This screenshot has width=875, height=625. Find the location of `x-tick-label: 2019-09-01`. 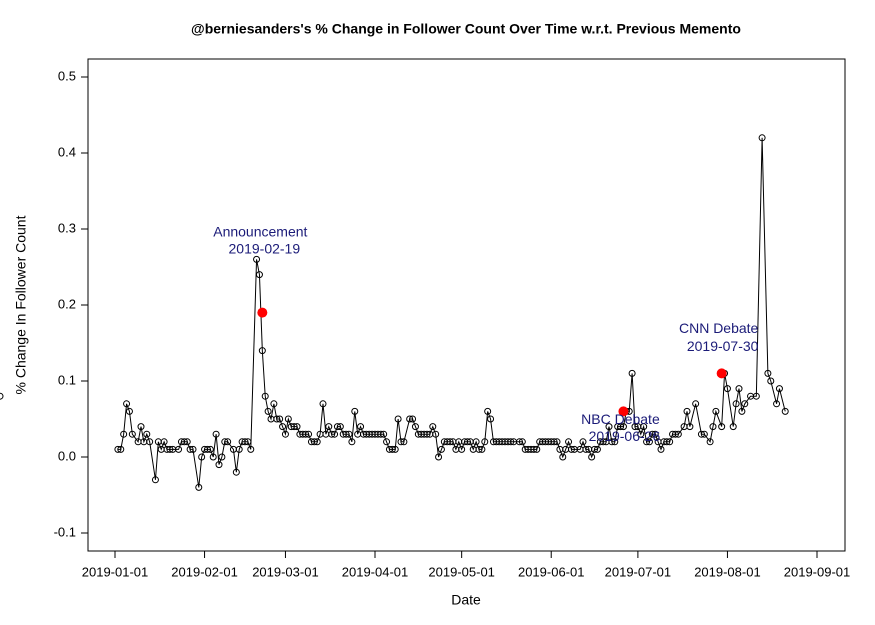

x-tick-label: 2019-09-01 is located at coordinates (817, 571).